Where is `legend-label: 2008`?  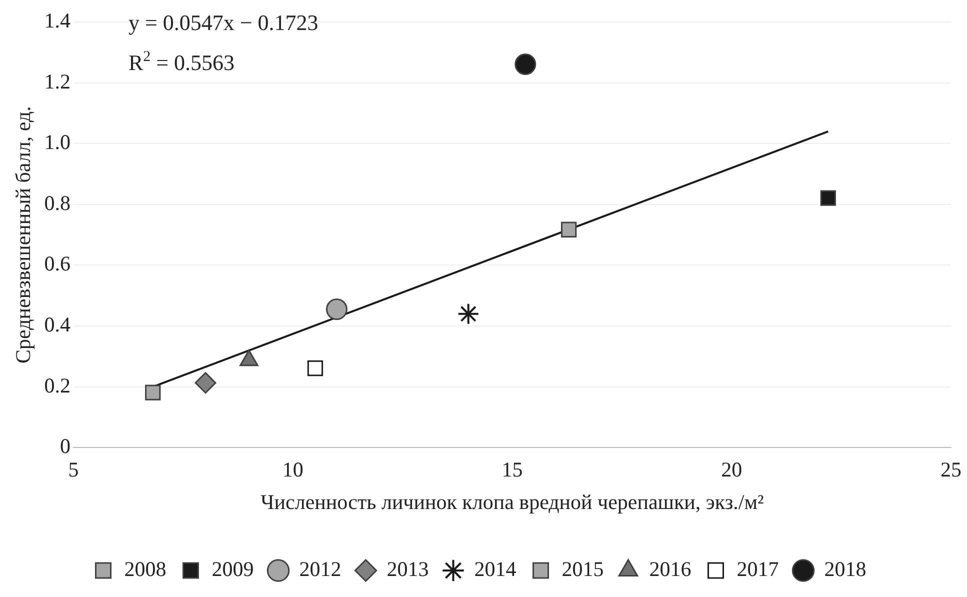 legend-label: 2008 is located at coordinates (145, 569).